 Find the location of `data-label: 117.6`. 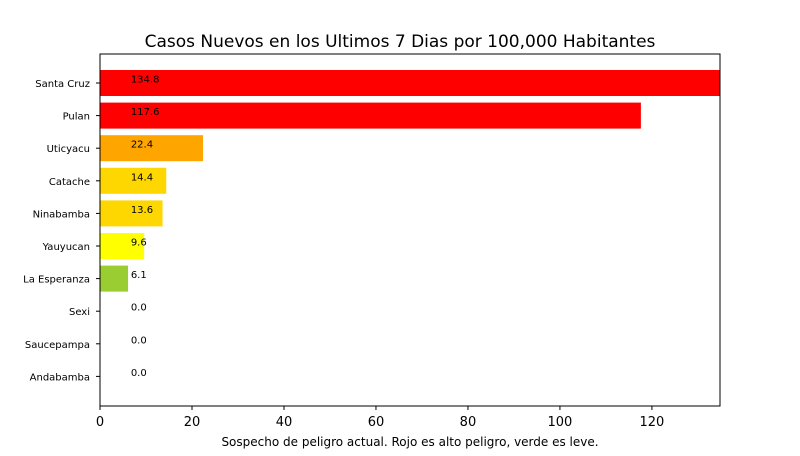

data-label: 117.6 is located at coordinates (145, 112).